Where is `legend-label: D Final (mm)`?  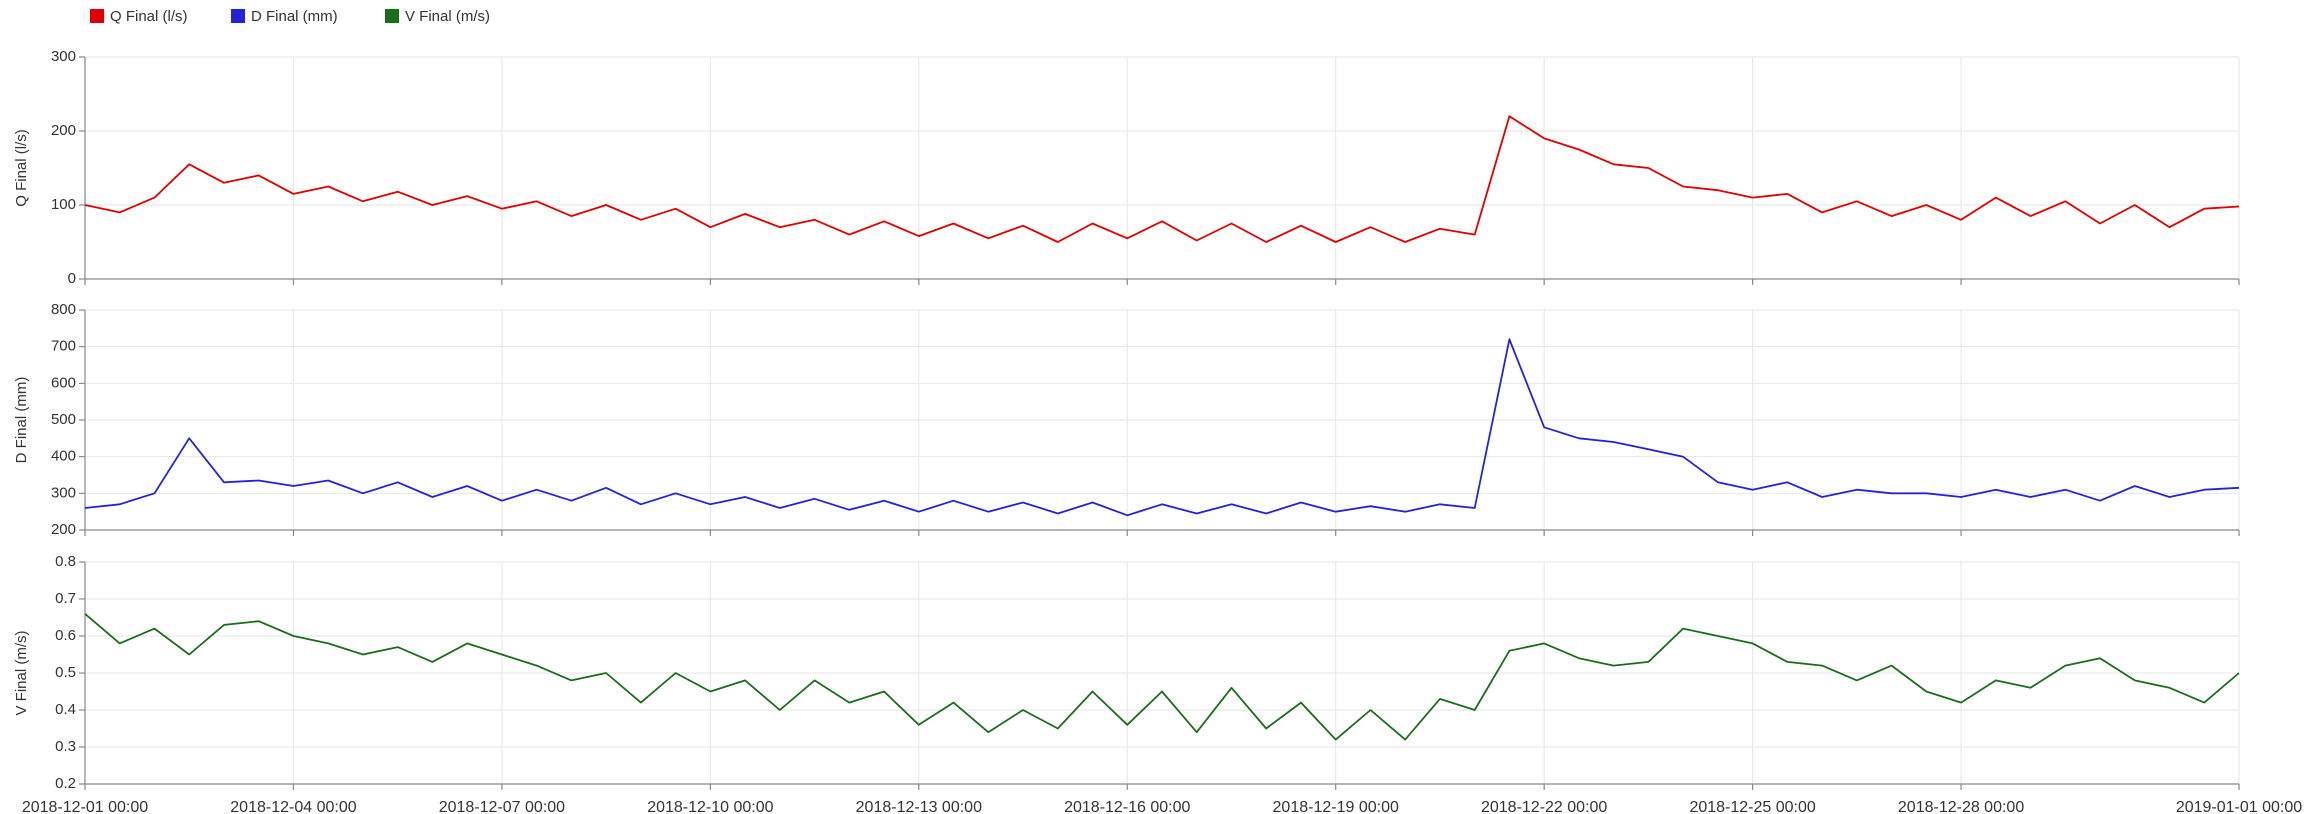
legend-label: D Final (mm) is located at coordinates (294, 16).